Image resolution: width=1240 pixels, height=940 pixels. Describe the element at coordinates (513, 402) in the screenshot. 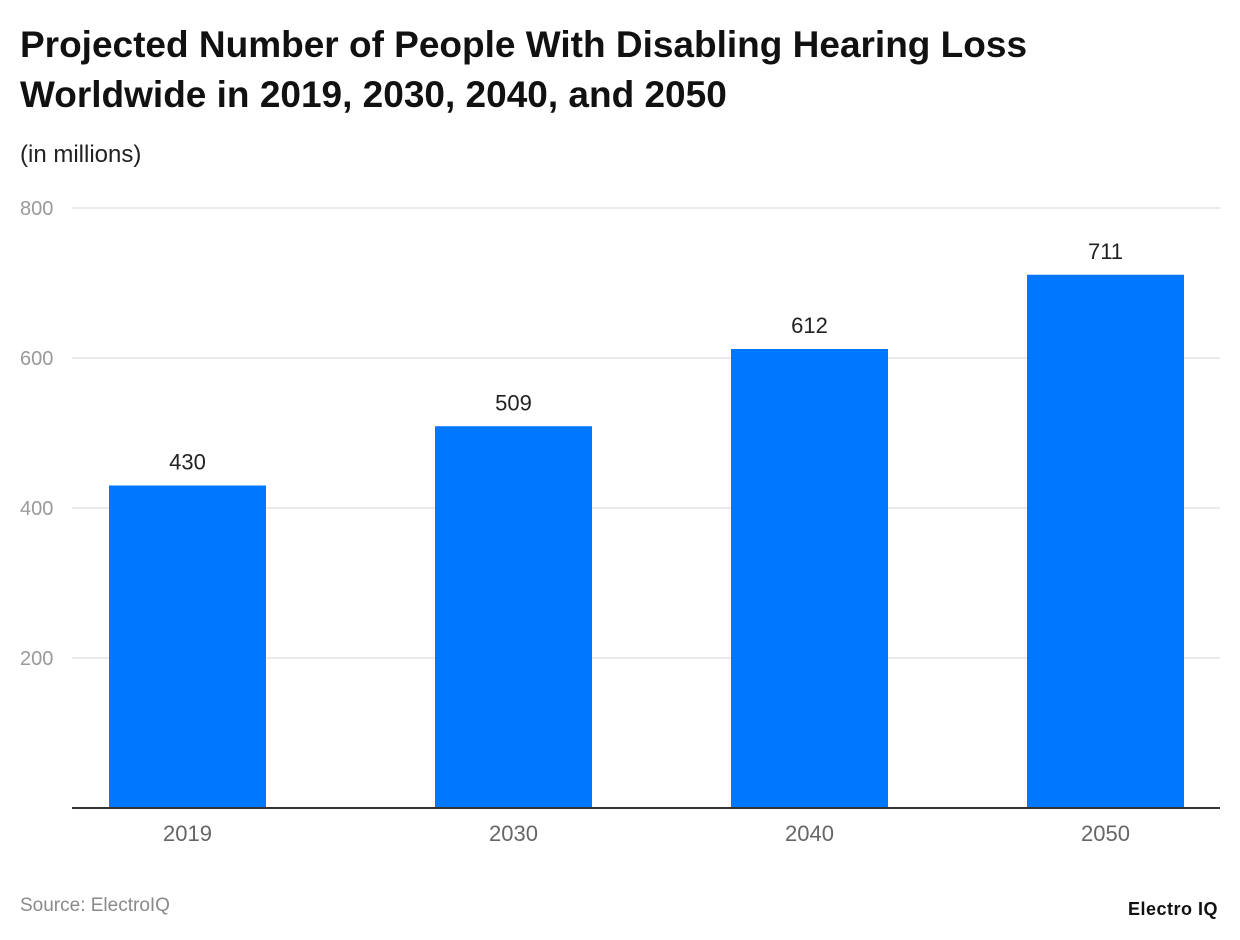

I see `data-label: 509` at that location.